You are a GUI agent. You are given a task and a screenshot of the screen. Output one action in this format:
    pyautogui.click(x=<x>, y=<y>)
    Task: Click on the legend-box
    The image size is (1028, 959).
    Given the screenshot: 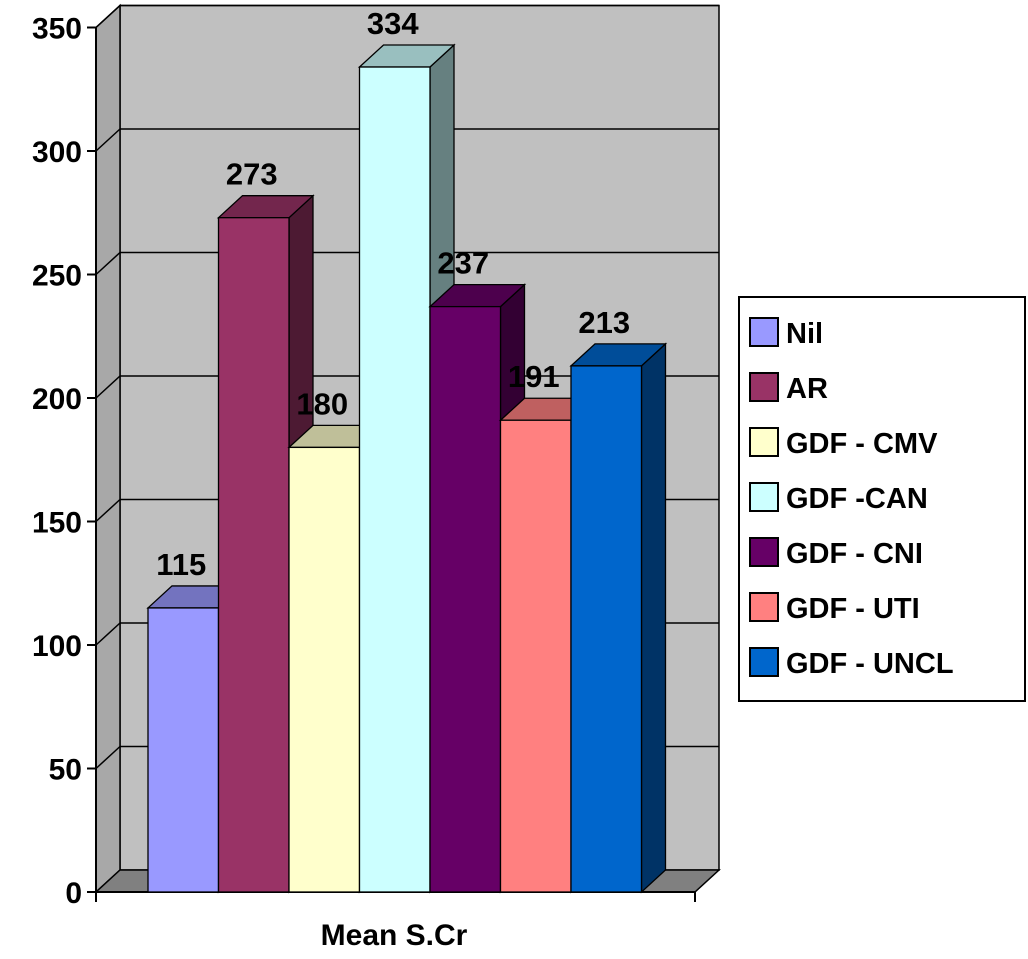 What is the action you would take?
    pyautogui.click(x=882, y=499)
    